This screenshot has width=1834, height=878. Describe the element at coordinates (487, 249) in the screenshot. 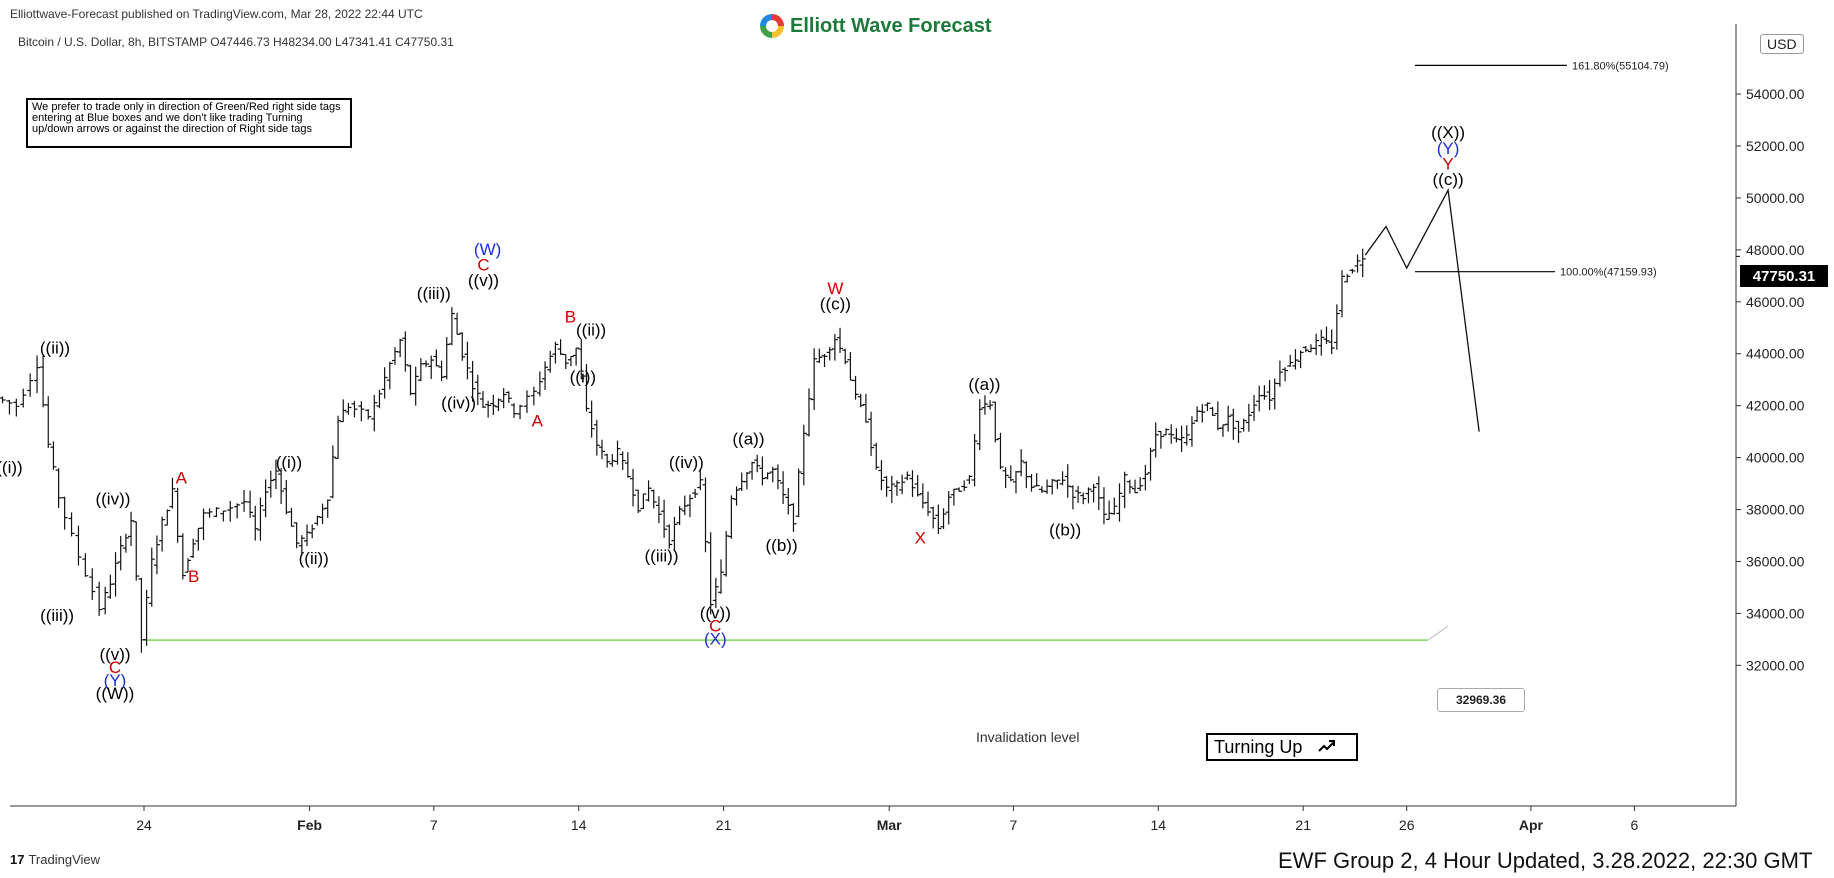

I see `wave-label: (W)` at that location.